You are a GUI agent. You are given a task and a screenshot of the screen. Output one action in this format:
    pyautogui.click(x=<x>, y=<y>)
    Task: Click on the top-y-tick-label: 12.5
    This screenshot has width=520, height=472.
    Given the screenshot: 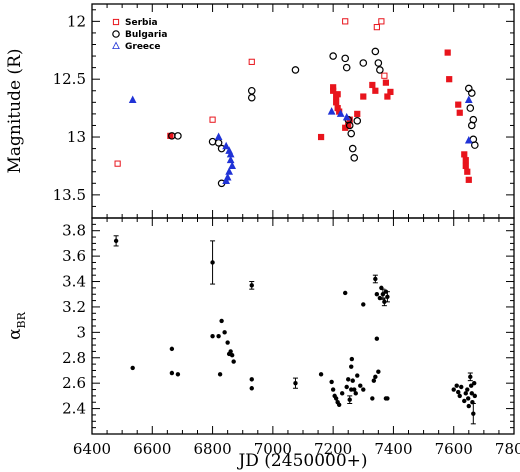 What is the action you would take?
    pyautogui.click(x=69, y=79)
    